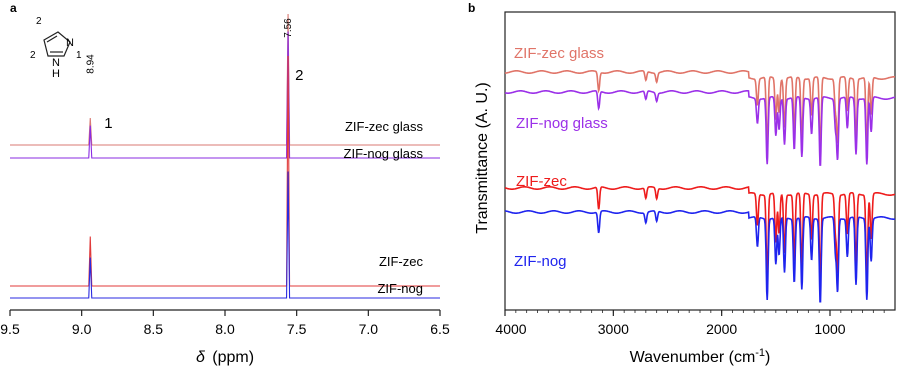  I want to click on panel-a-letter: a, so click(13, 8).